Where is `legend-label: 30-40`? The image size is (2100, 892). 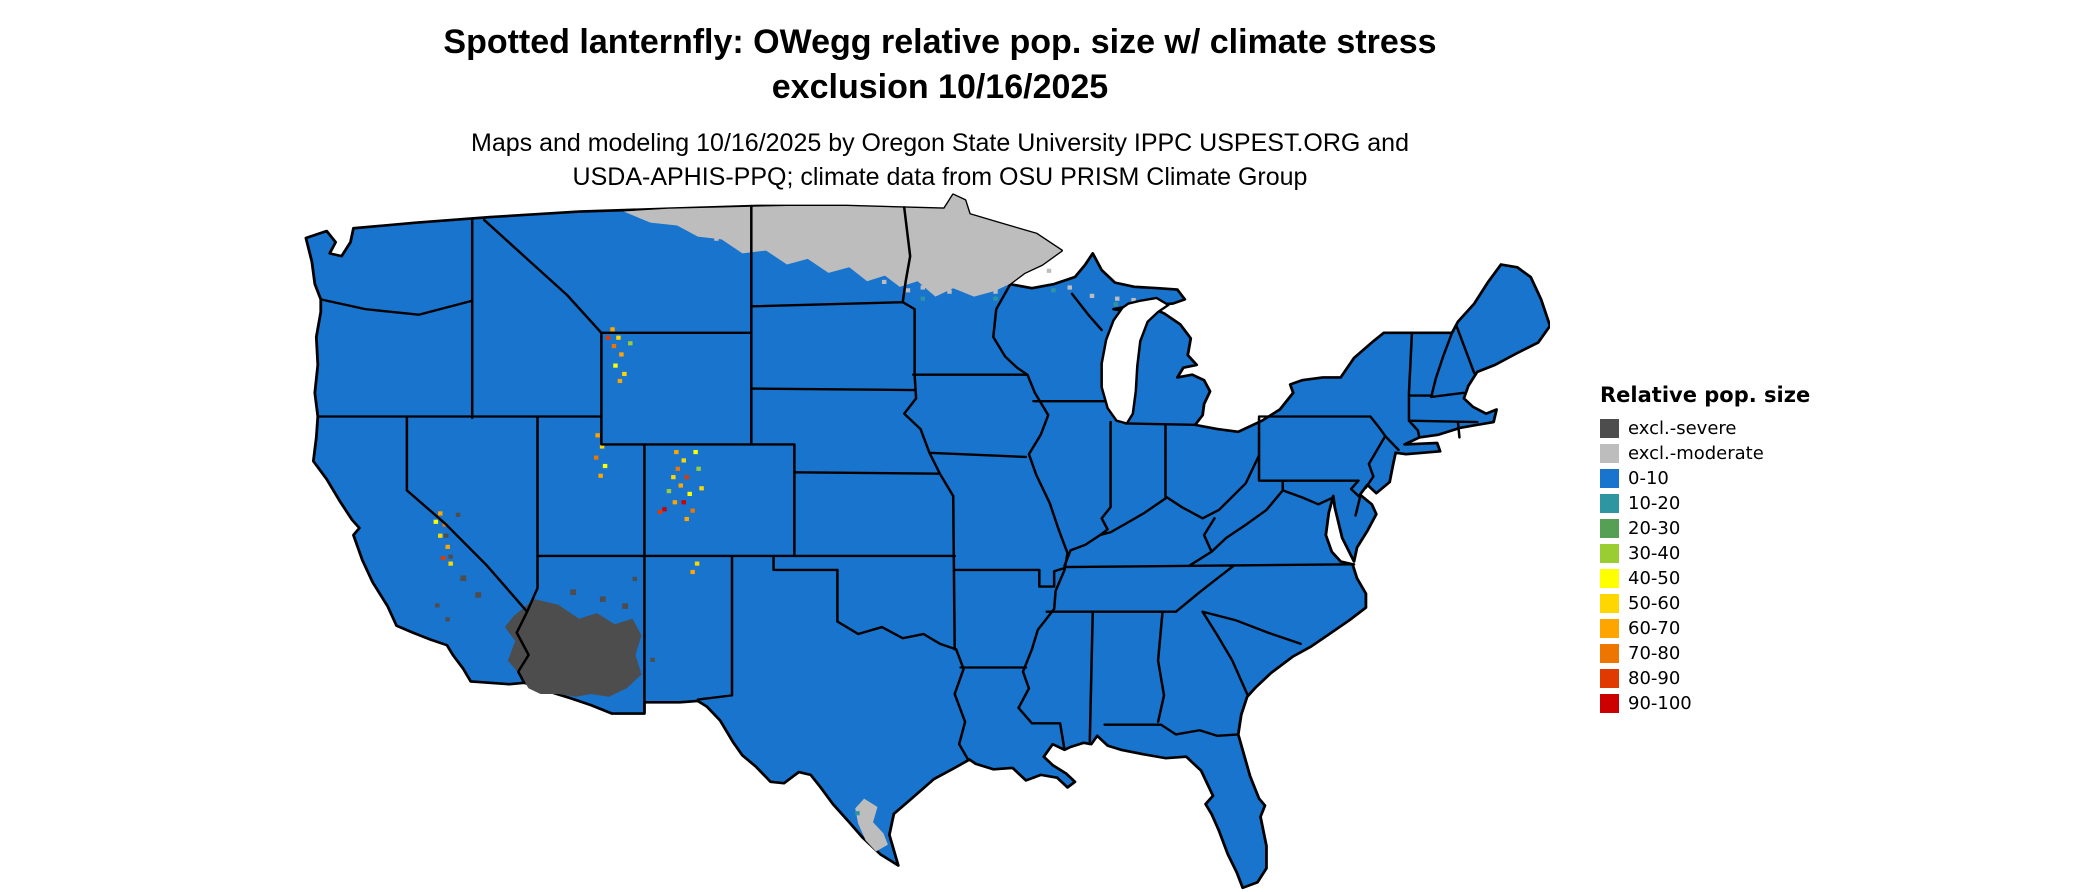 legend-label: 30-40 is located at coordinates (1654, 553).